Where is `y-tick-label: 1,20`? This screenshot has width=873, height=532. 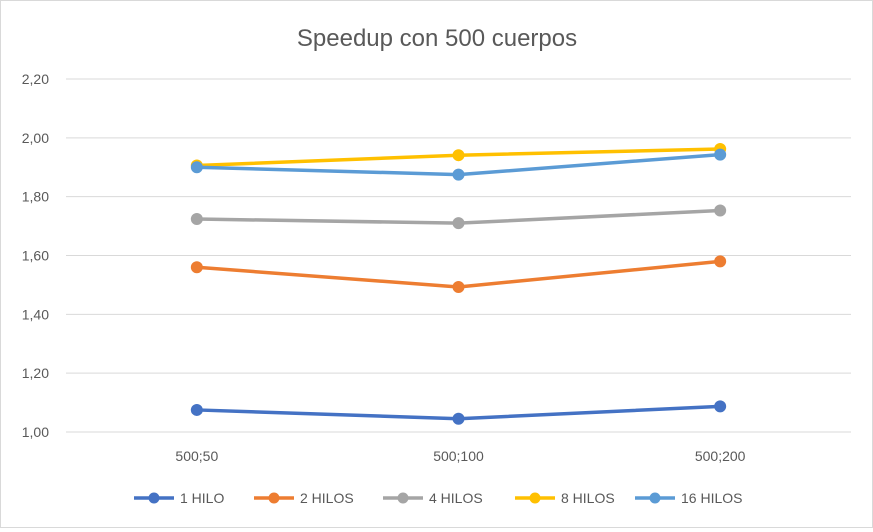 y-tick-label: 1,20 is located at coordinates (35, 373).